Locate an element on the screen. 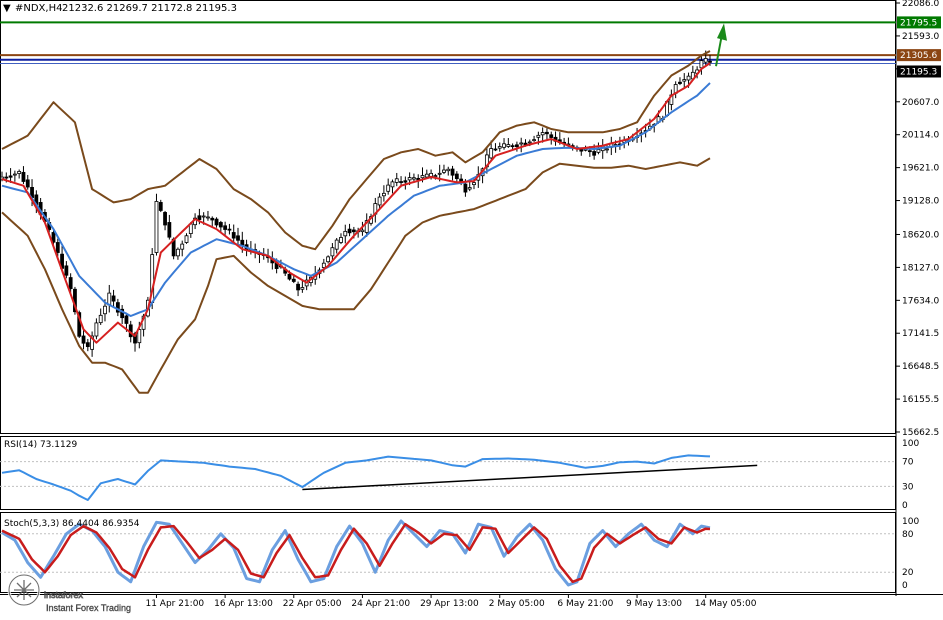 The width and height of the screenshot is (943, 620). stoch-signal-line is located at coordinates (356, 553).